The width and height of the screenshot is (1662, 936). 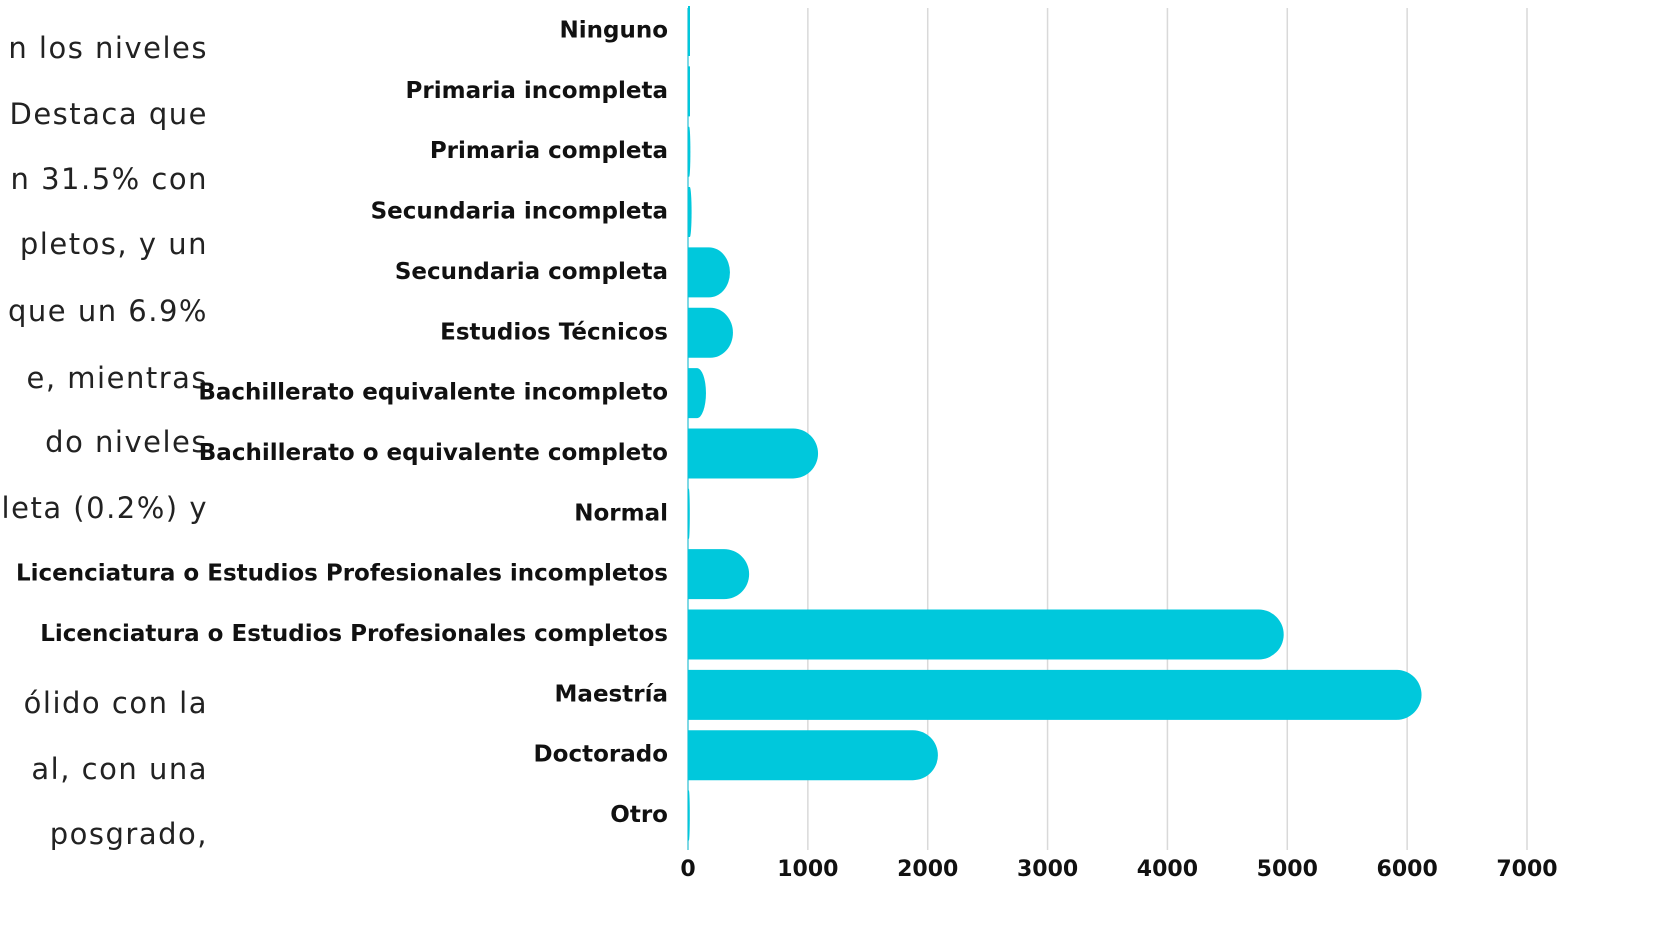 I want to click on category-label: Primaria incompleta, so click(x=537, y=91).